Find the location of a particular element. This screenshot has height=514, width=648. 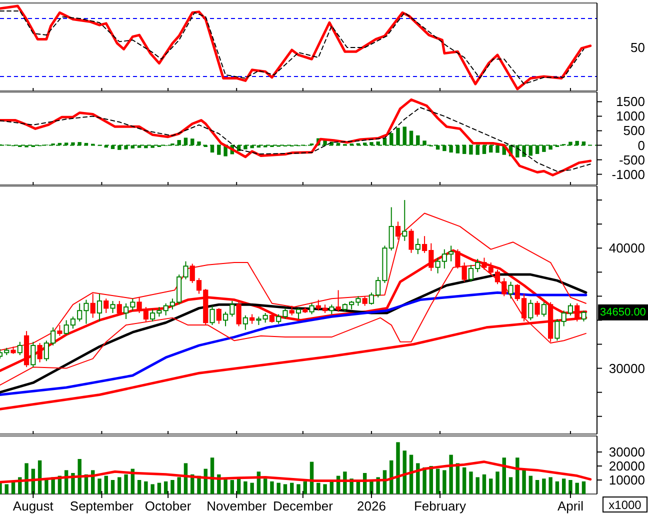

x-tick-label: August is located at coordinates (33, 506).